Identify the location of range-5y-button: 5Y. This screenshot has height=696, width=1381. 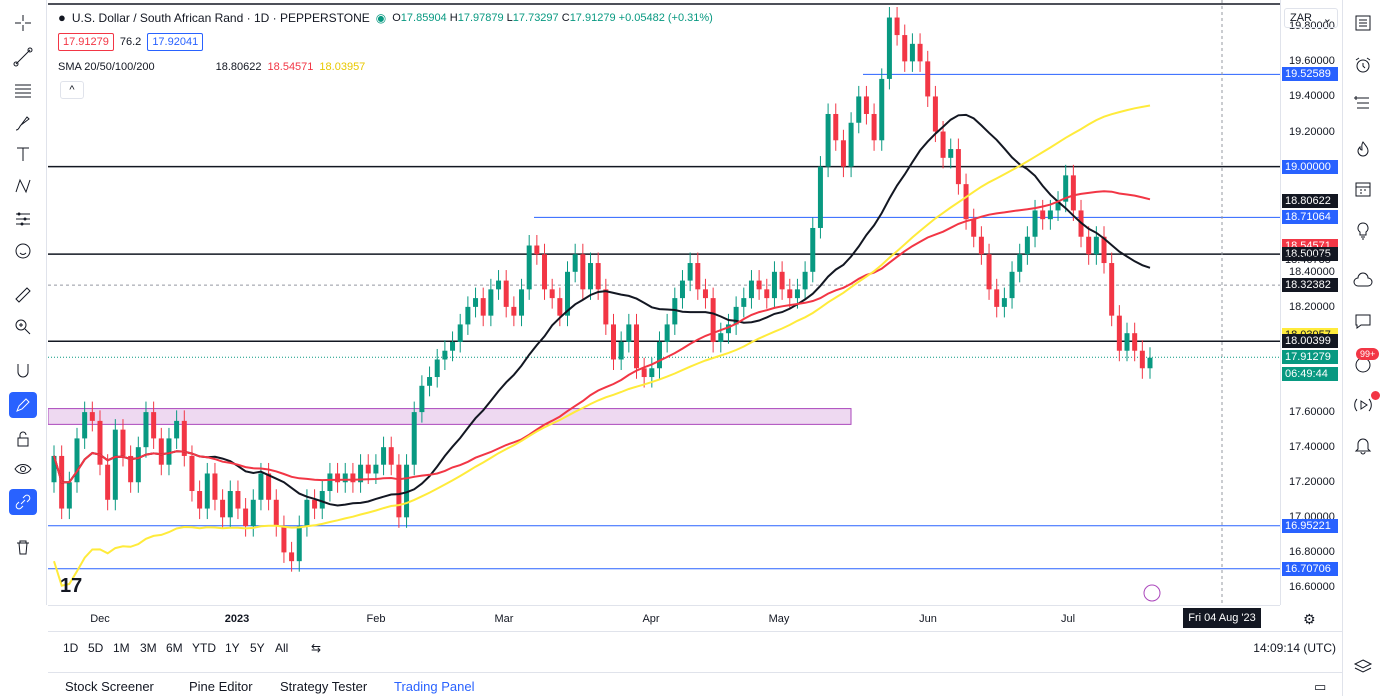
(257, 648).